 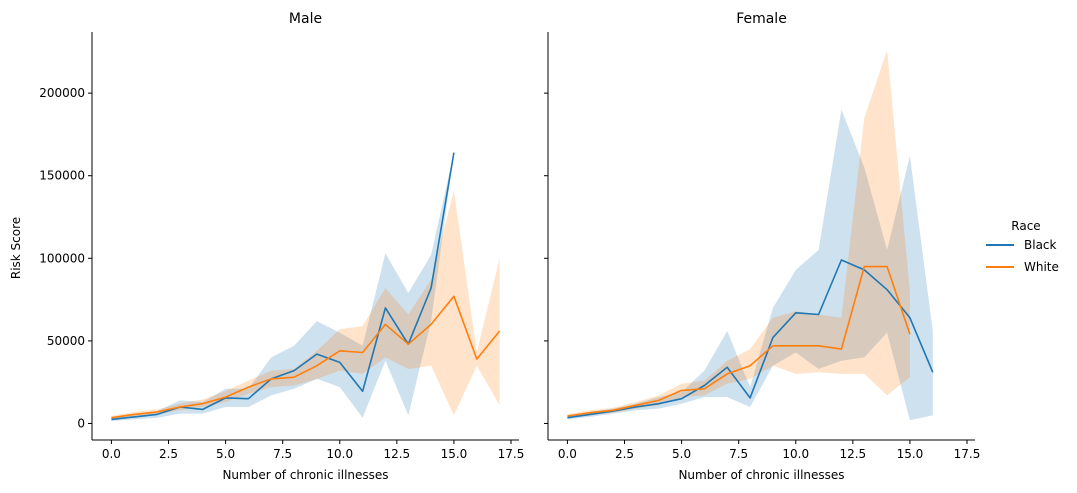 What do you see at coordinates (1041, 267) in the screenshot?
I see `legend-label-white: White` at bounding box center [1041, 267].